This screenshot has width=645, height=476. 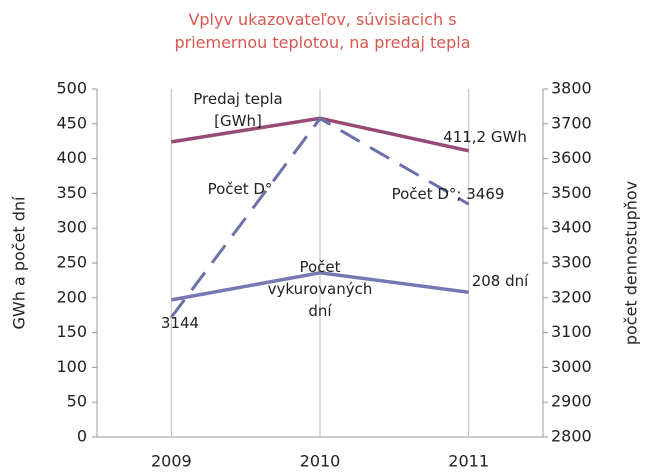 I want to click on series-label: Počet vykurovaných dní, so click(x=320, y=289).